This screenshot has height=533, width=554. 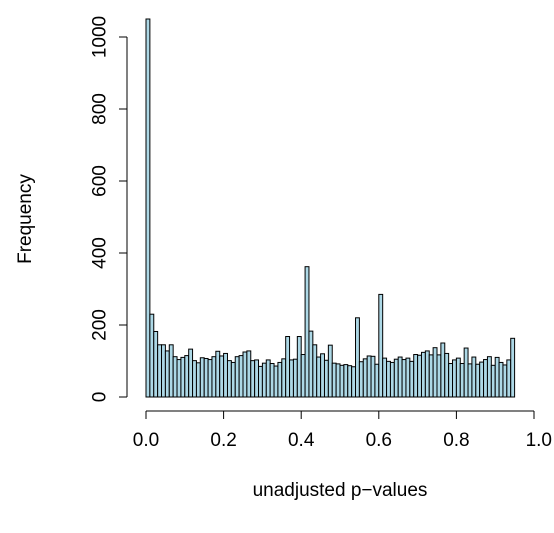 What do you see at coordinates (100, 253) in the screenshot?
I see `y-tick-label: 400` at bounding box center [100, 253].